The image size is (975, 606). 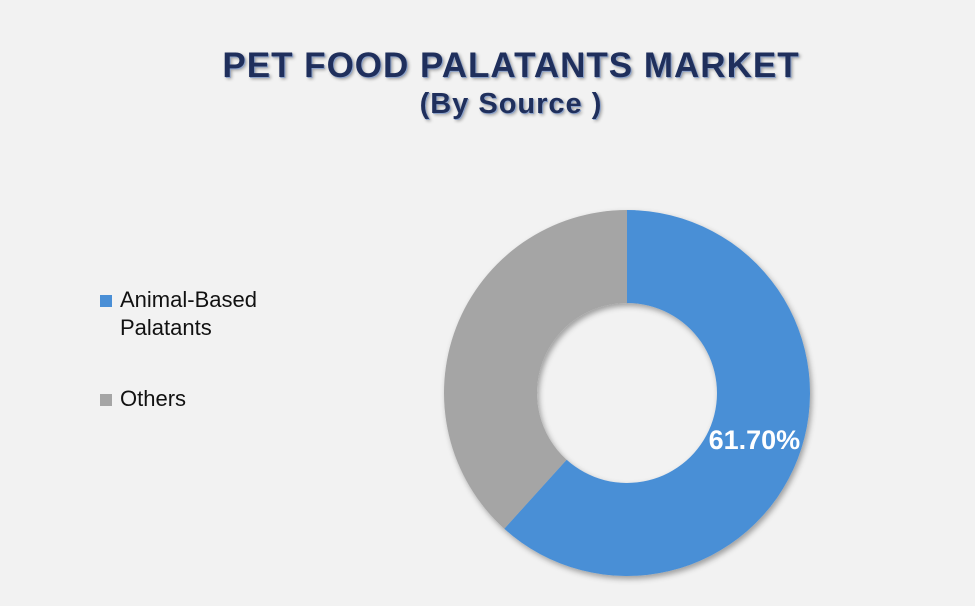 I want to click on legend-label: Animal-Based Palatants, so click(x=188, y=313).